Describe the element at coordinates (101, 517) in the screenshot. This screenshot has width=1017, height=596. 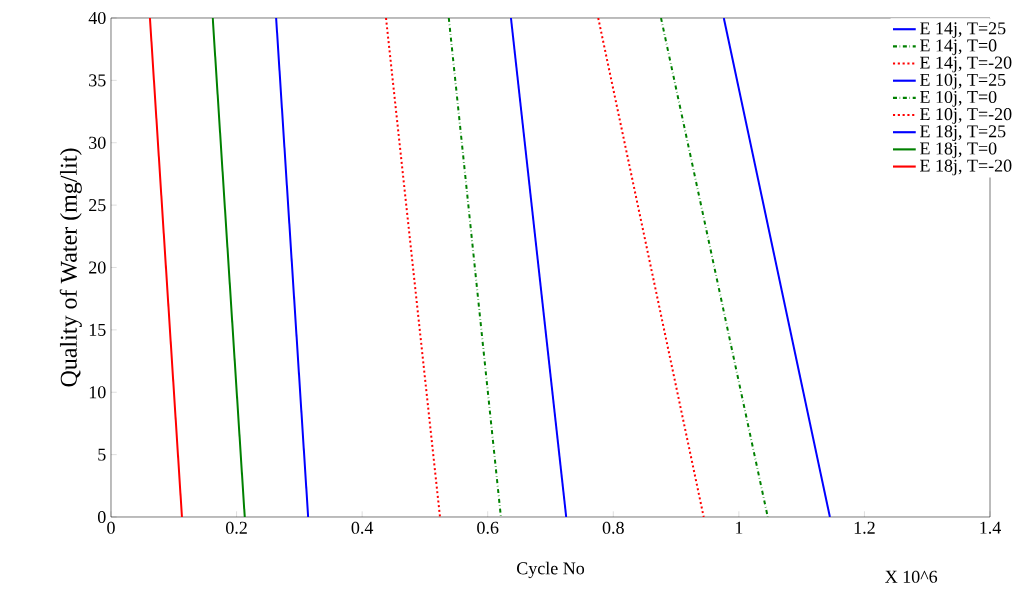
I see `y-tick-label: 0` at that location.